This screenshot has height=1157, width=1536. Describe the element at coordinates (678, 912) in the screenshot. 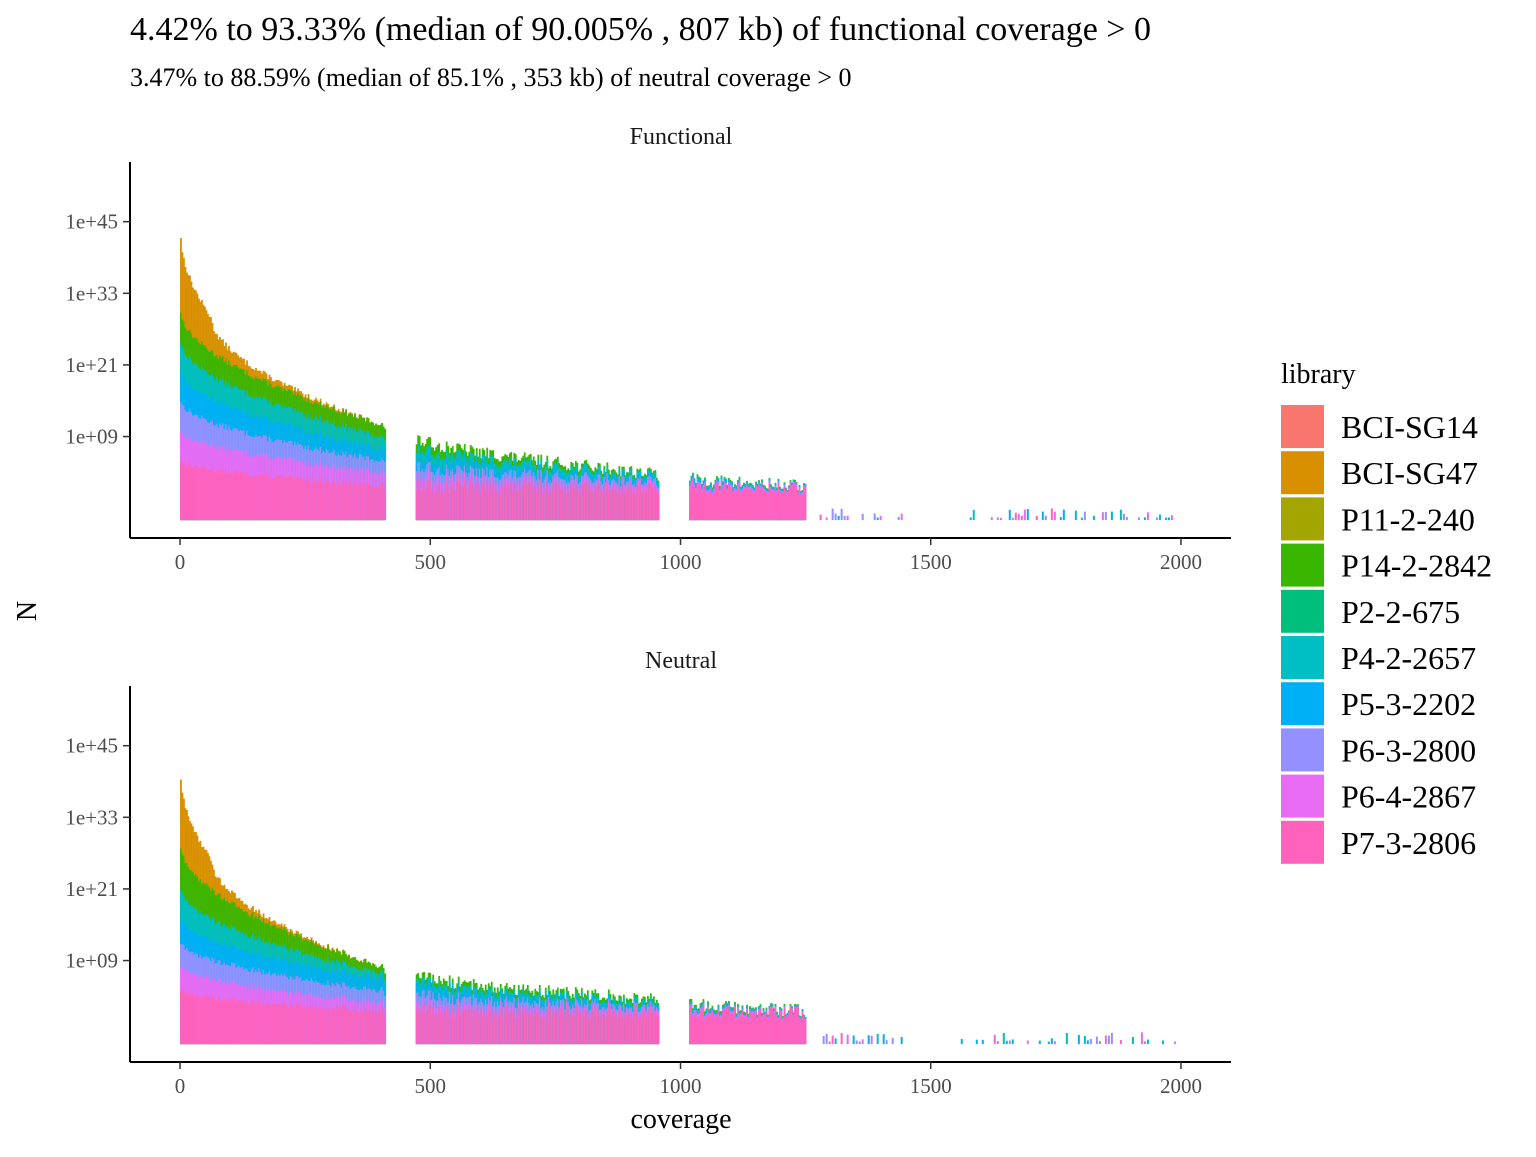

I see `stacked-bars` at that location.